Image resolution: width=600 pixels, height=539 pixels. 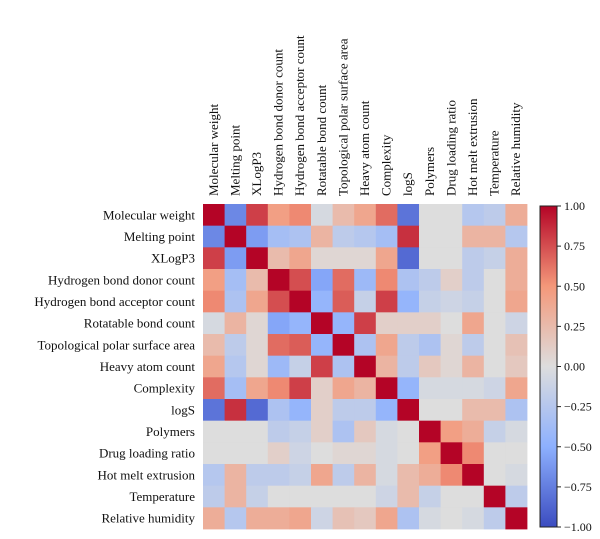 I want to click on column-label: Melting point, so click(x=234, y=160).